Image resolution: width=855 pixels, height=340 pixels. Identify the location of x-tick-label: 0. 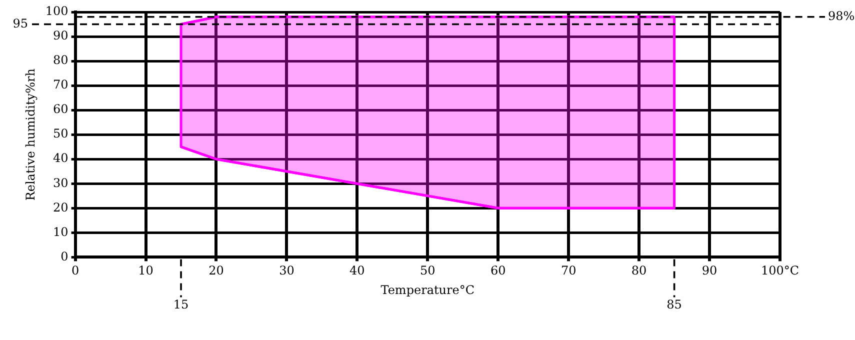
(75, 271).